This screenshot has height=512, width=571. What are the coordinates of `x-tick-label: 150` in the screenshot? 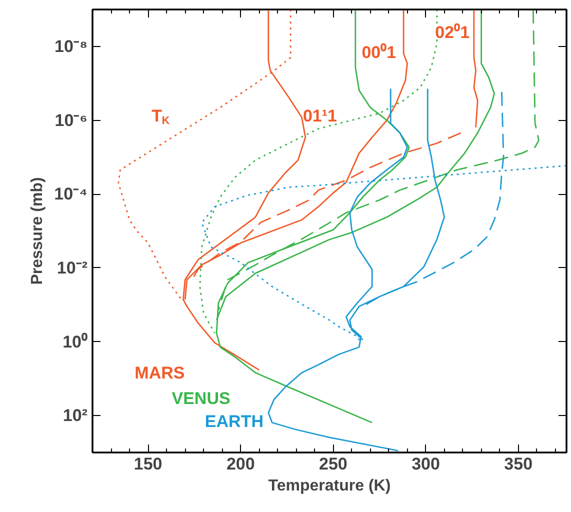 It's located at (148, 464).